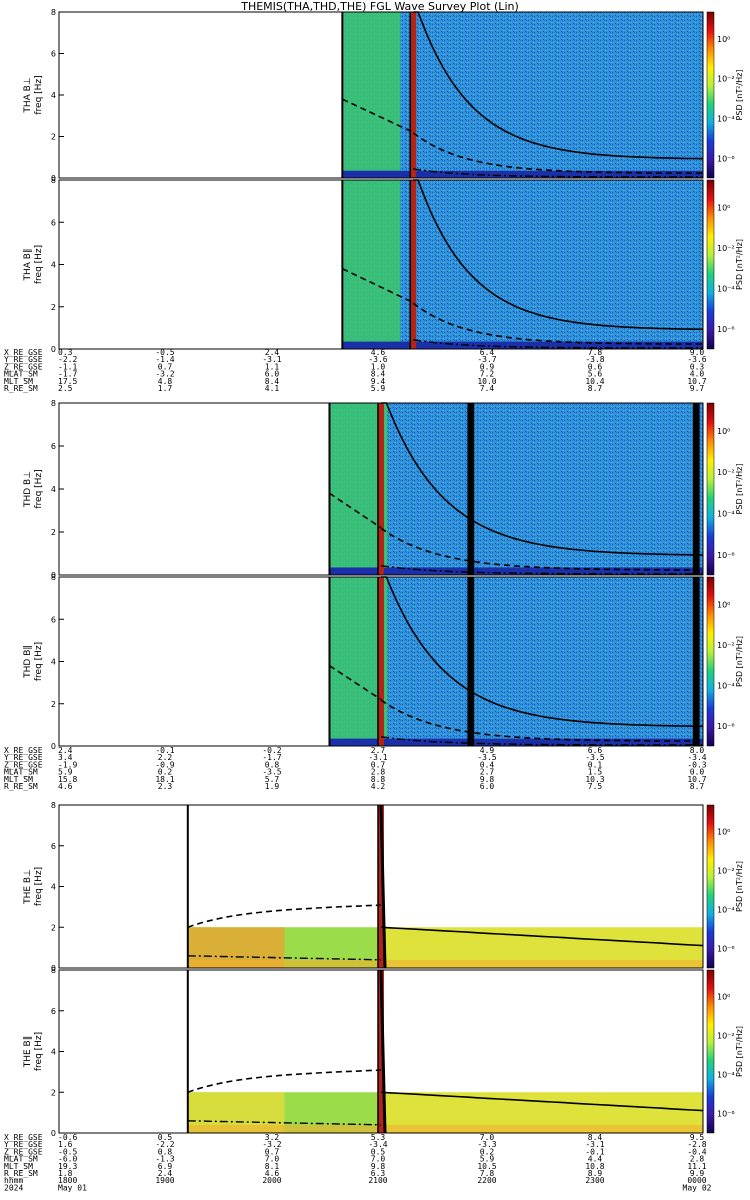 This screenshot has height=1200, width=750. Describe the element at coordinates (271, 750) in the screenshot. I see `ephemeris-value: -0.2` at that location.